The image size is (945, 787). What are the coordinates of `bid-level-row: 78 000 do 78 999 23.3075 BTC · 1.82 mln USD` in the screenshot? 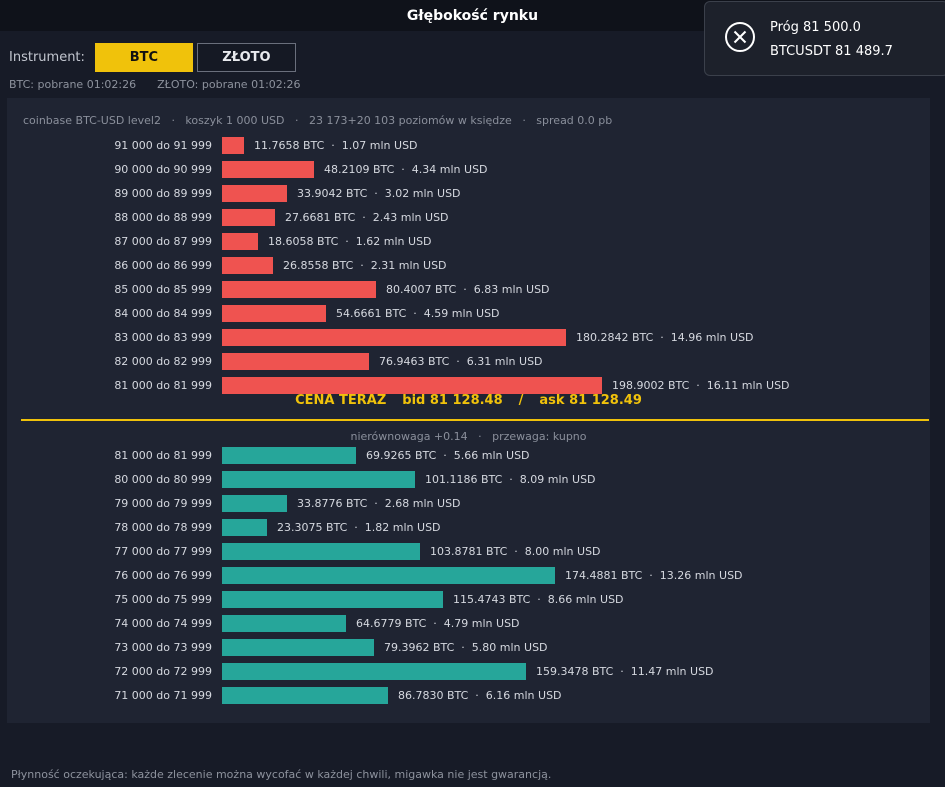 It's located at (468, 527).